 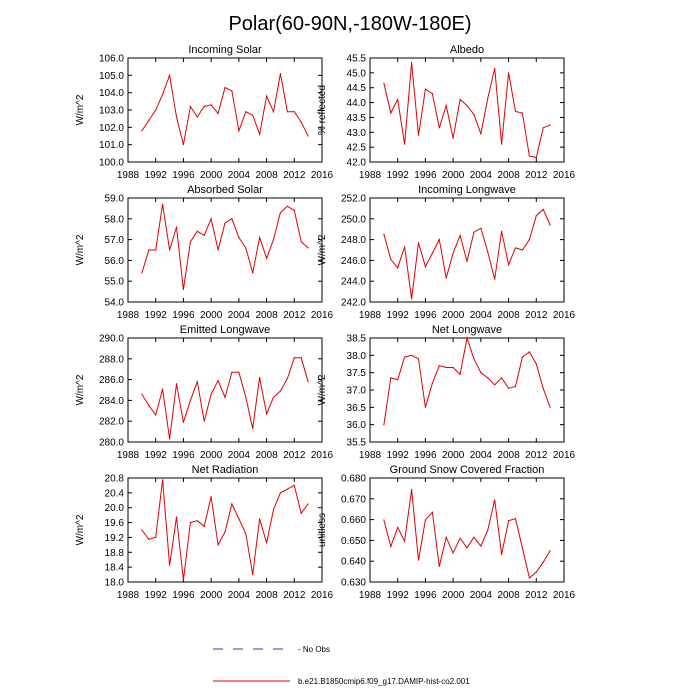 What do you see at coordinates (357, 88) in the screenshot?
I see `y-tick-label: 44.5` at bounding box center [357, 88].